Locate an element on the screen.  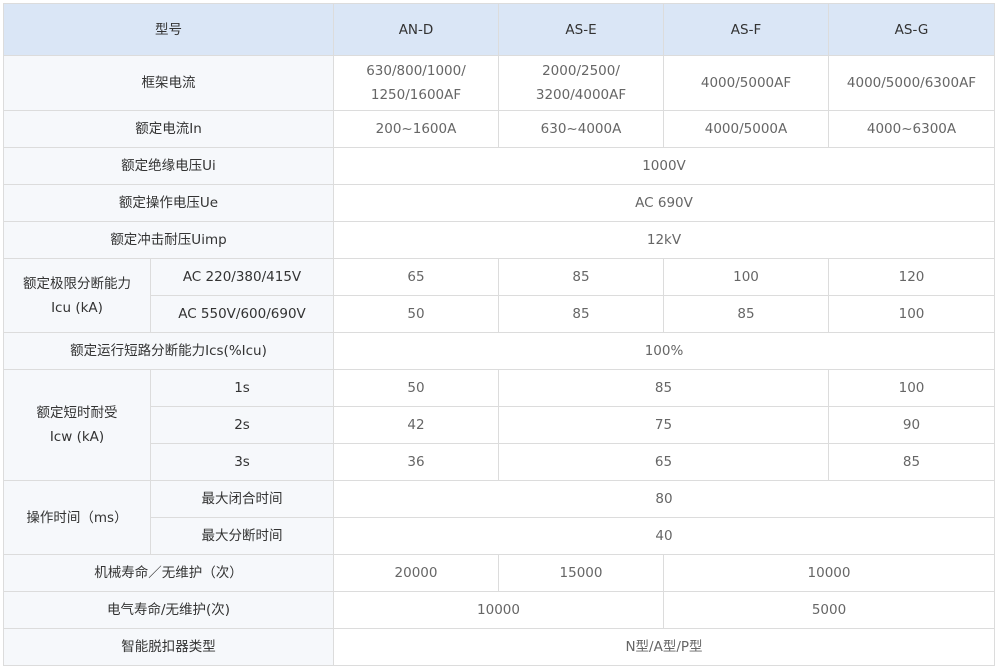
row-label: 额定极限分断能力 Icu (kA) is located at coordinates (77, 295).